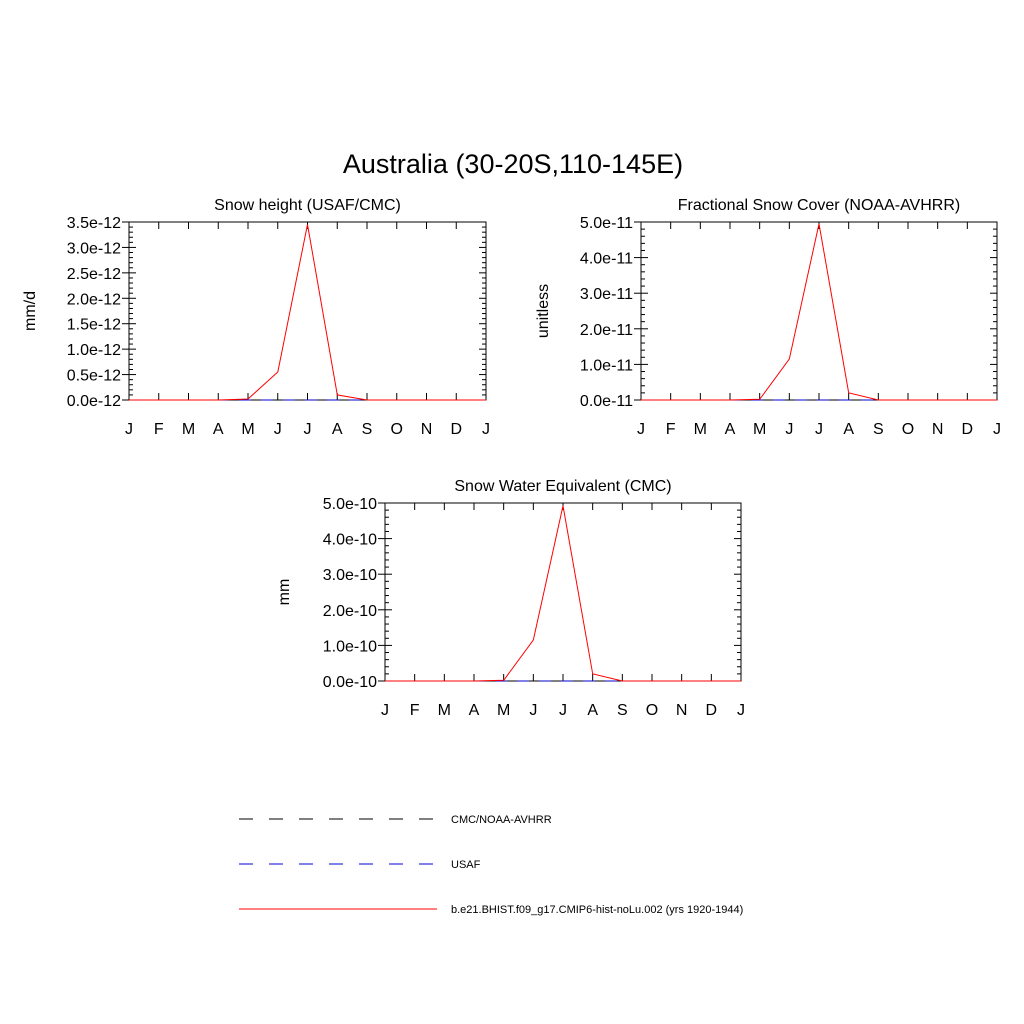  Describe the element at coordinates (94, 401) in the screenshot. I see `y-tick-label: 0.0e-12` at that location.